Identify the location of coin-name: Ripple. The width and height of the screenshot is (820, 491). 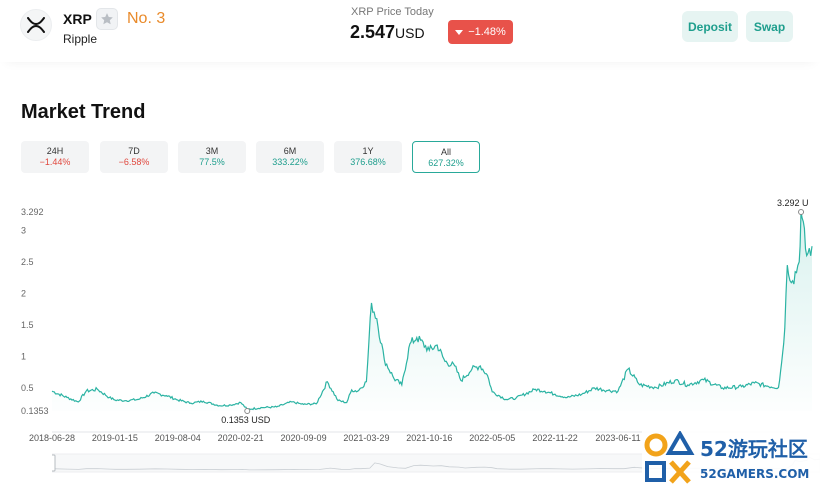
(80, 39).